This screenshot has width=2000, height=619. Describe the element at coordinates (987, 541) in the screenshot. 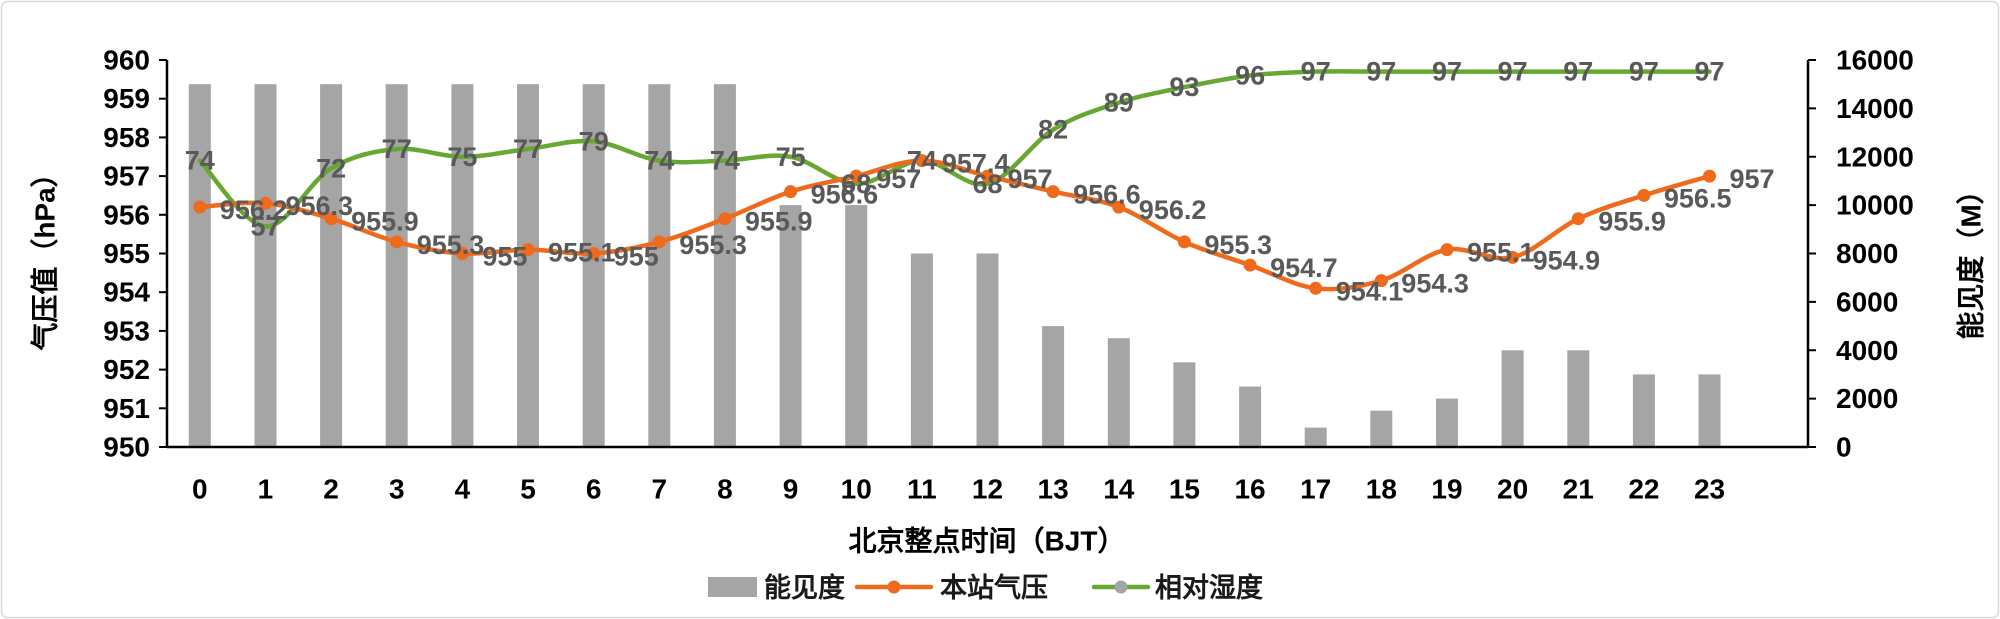

I see `x-axis-title: 北京整点时间（BJT）` at that location.